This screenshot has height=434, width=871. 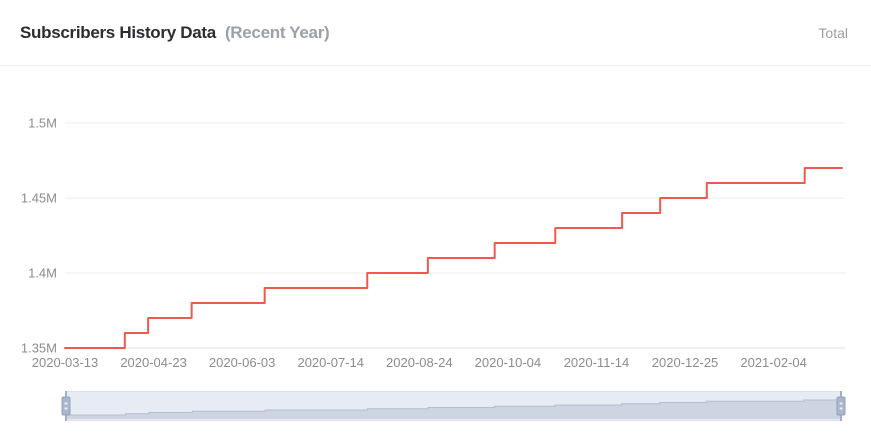 I want to click on x-axis-label: 2021-02-04, so click(x=773, y=362).